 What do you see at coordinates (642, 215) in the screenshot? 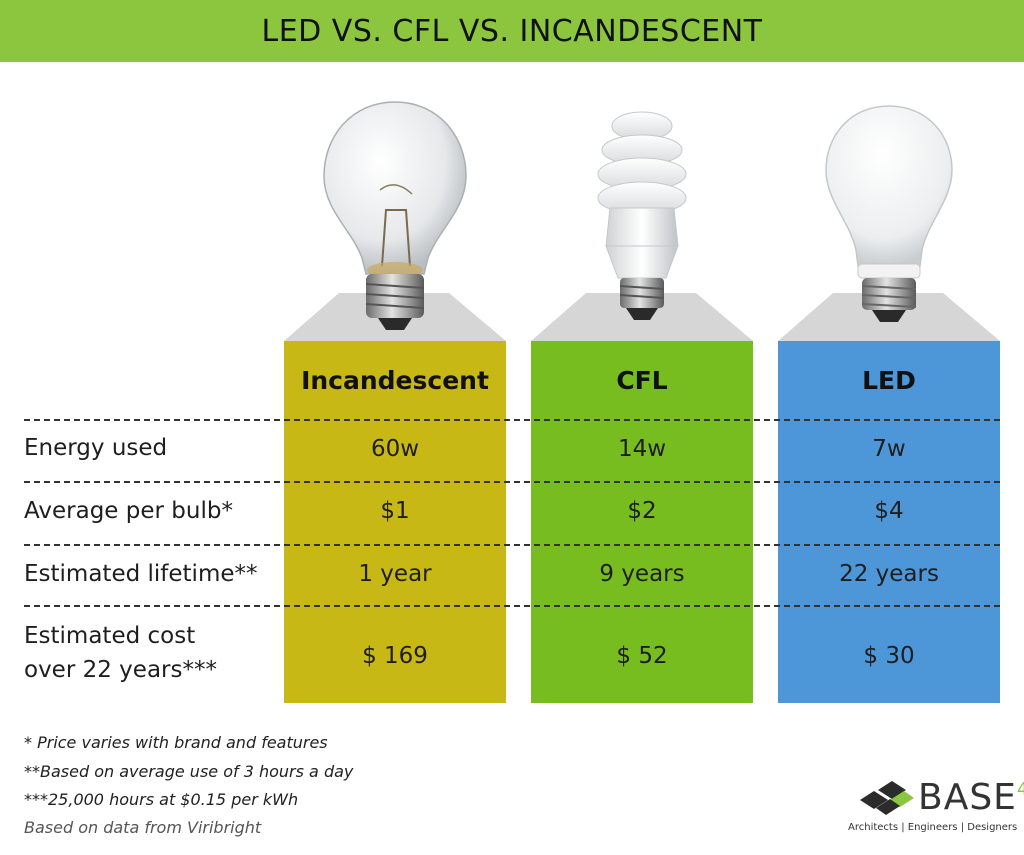
I see `cfl-bulb-icon` at bounding box center [642, 215].